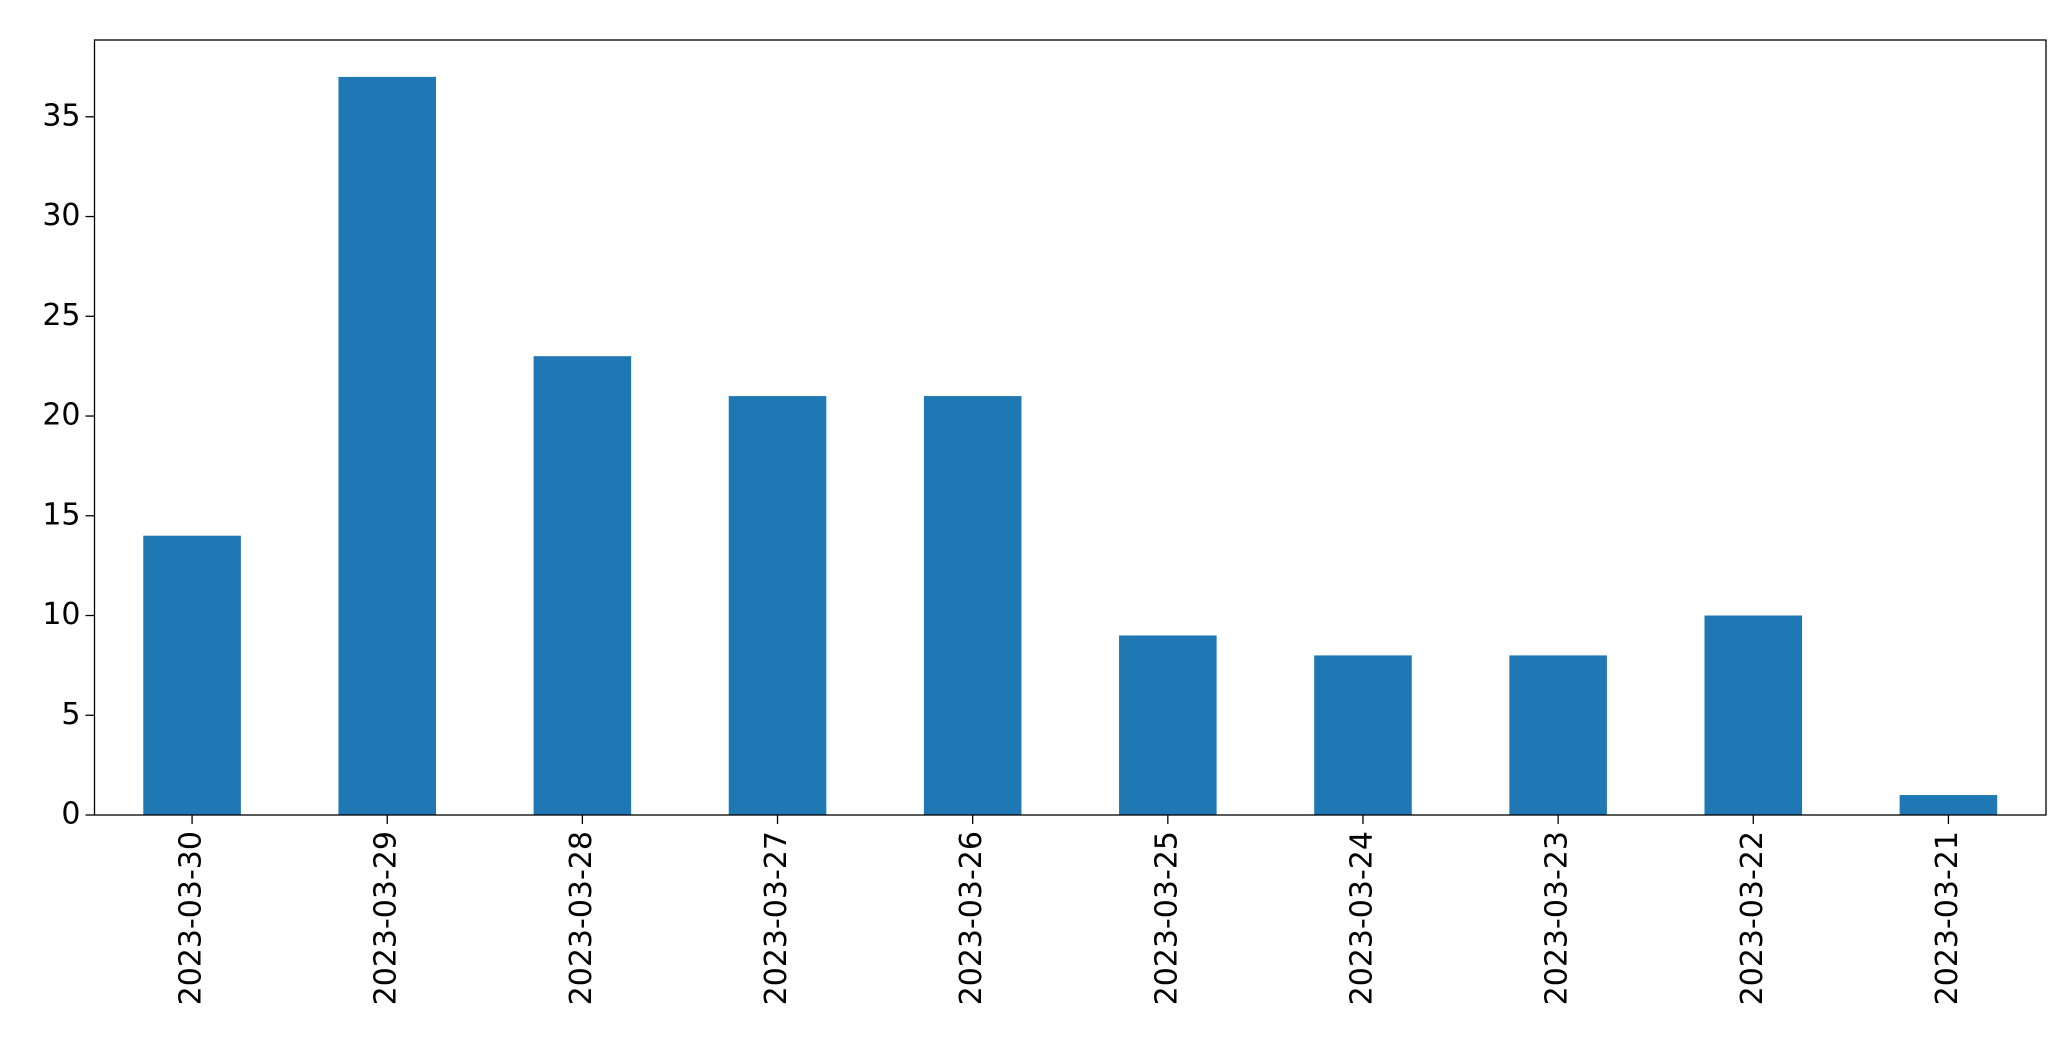 This screenshot has width=2071, height=1061. I want to click on x-tick-label: 2023-03-28, so click(581, 918).